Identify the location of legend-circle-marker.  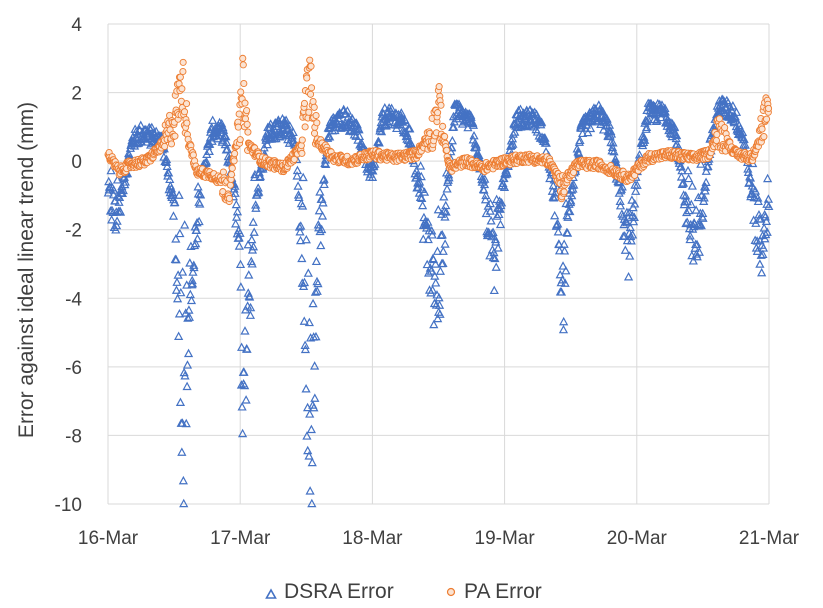
(451, 592).